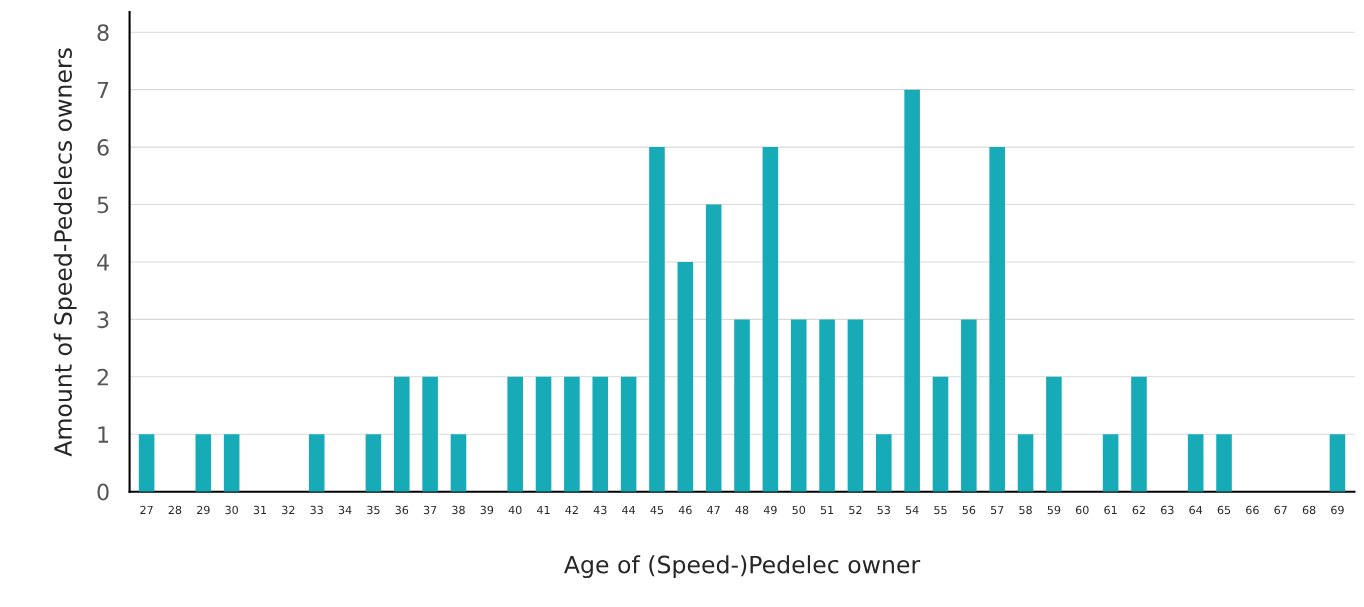 The width and height of the screenshot is (1364, 607). Describe the element at coordinates (657, 510) in the screenshot. I see `x-tick-label: 45` at that location.